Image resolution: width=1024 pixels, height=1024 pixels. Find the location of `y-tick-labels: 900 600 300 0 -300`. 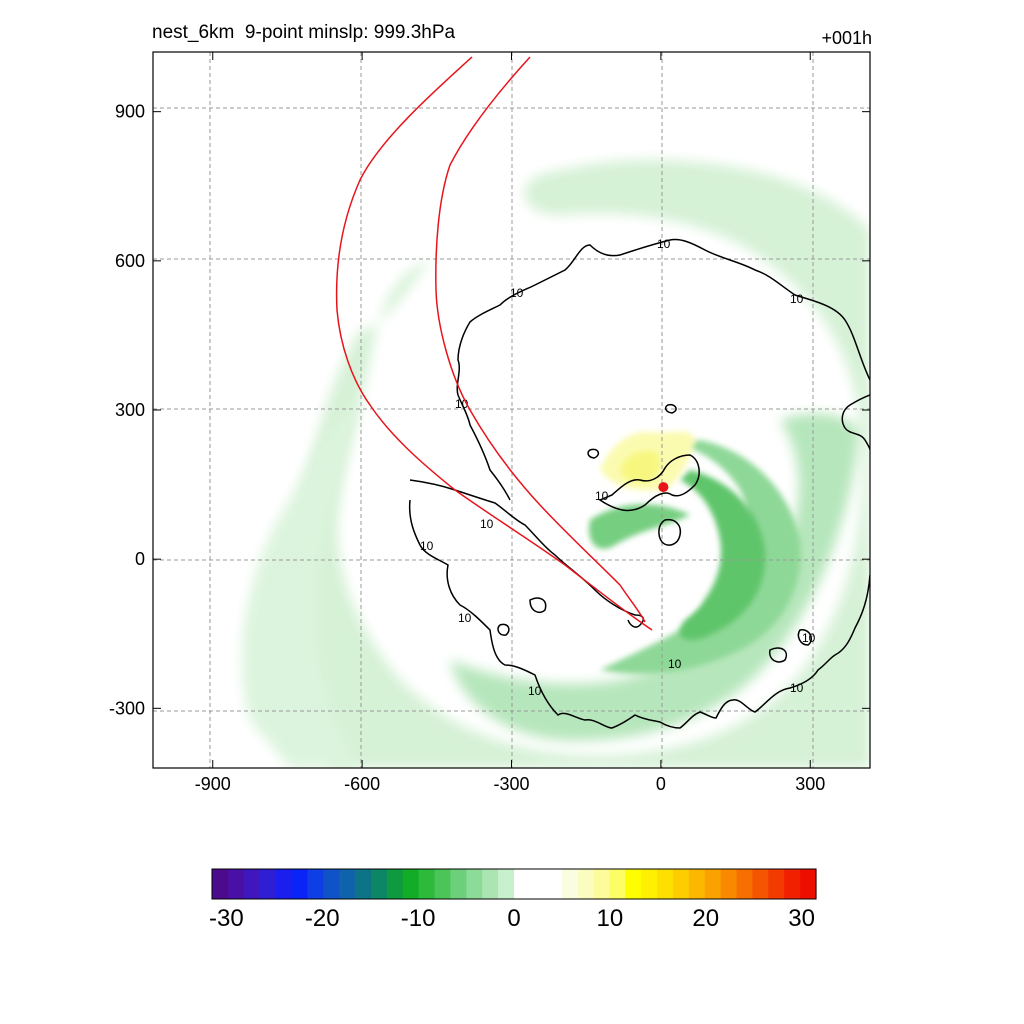

y-tick-labels: 900 600 300 0 -300 is located at coordinates (127, 410).